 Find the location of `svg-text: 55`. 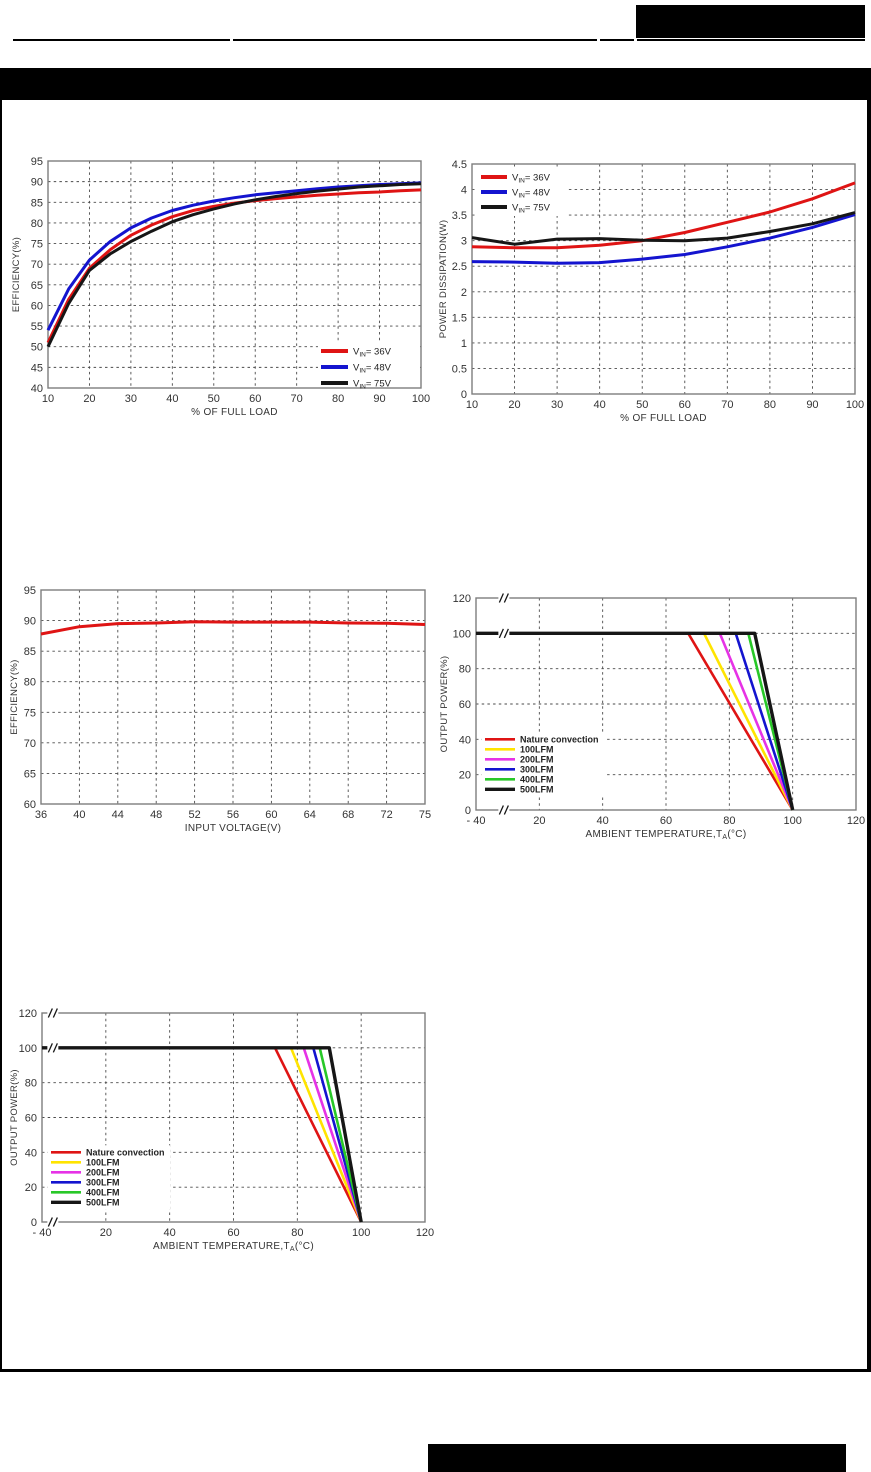

svg-text: 55 is located at coordinates (37, 327).